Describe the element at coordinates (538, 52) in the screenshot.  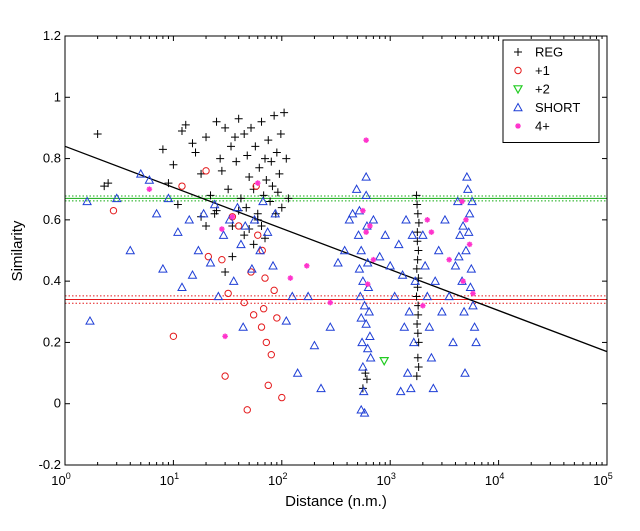
I see `legend-item: REG` at that location.